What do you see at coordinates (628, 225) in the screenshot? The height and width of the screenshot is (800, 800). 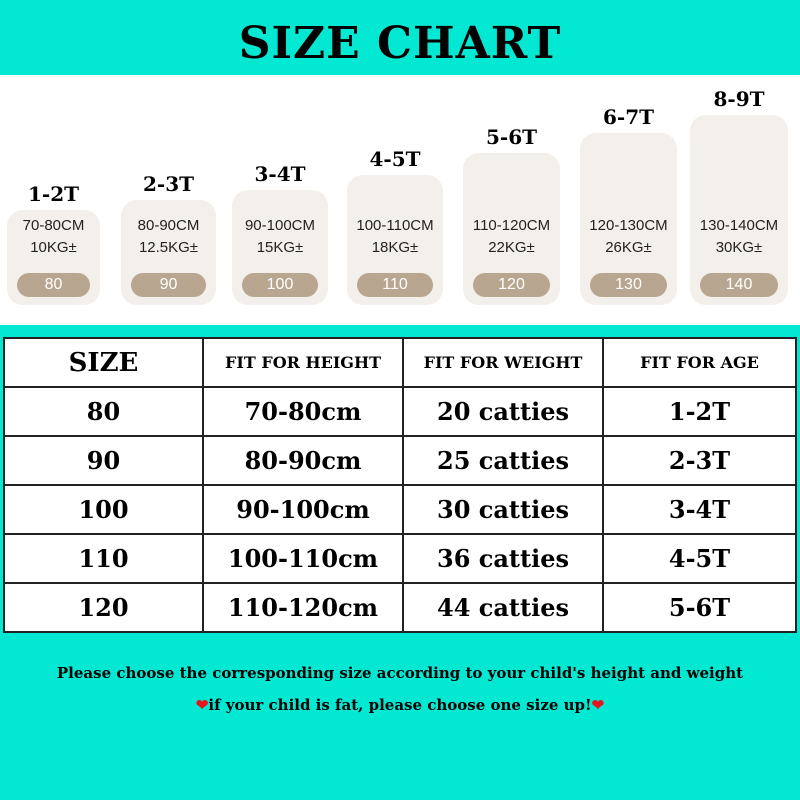 I see `card-height: 120-130CM` at bounding box center [628, 225].